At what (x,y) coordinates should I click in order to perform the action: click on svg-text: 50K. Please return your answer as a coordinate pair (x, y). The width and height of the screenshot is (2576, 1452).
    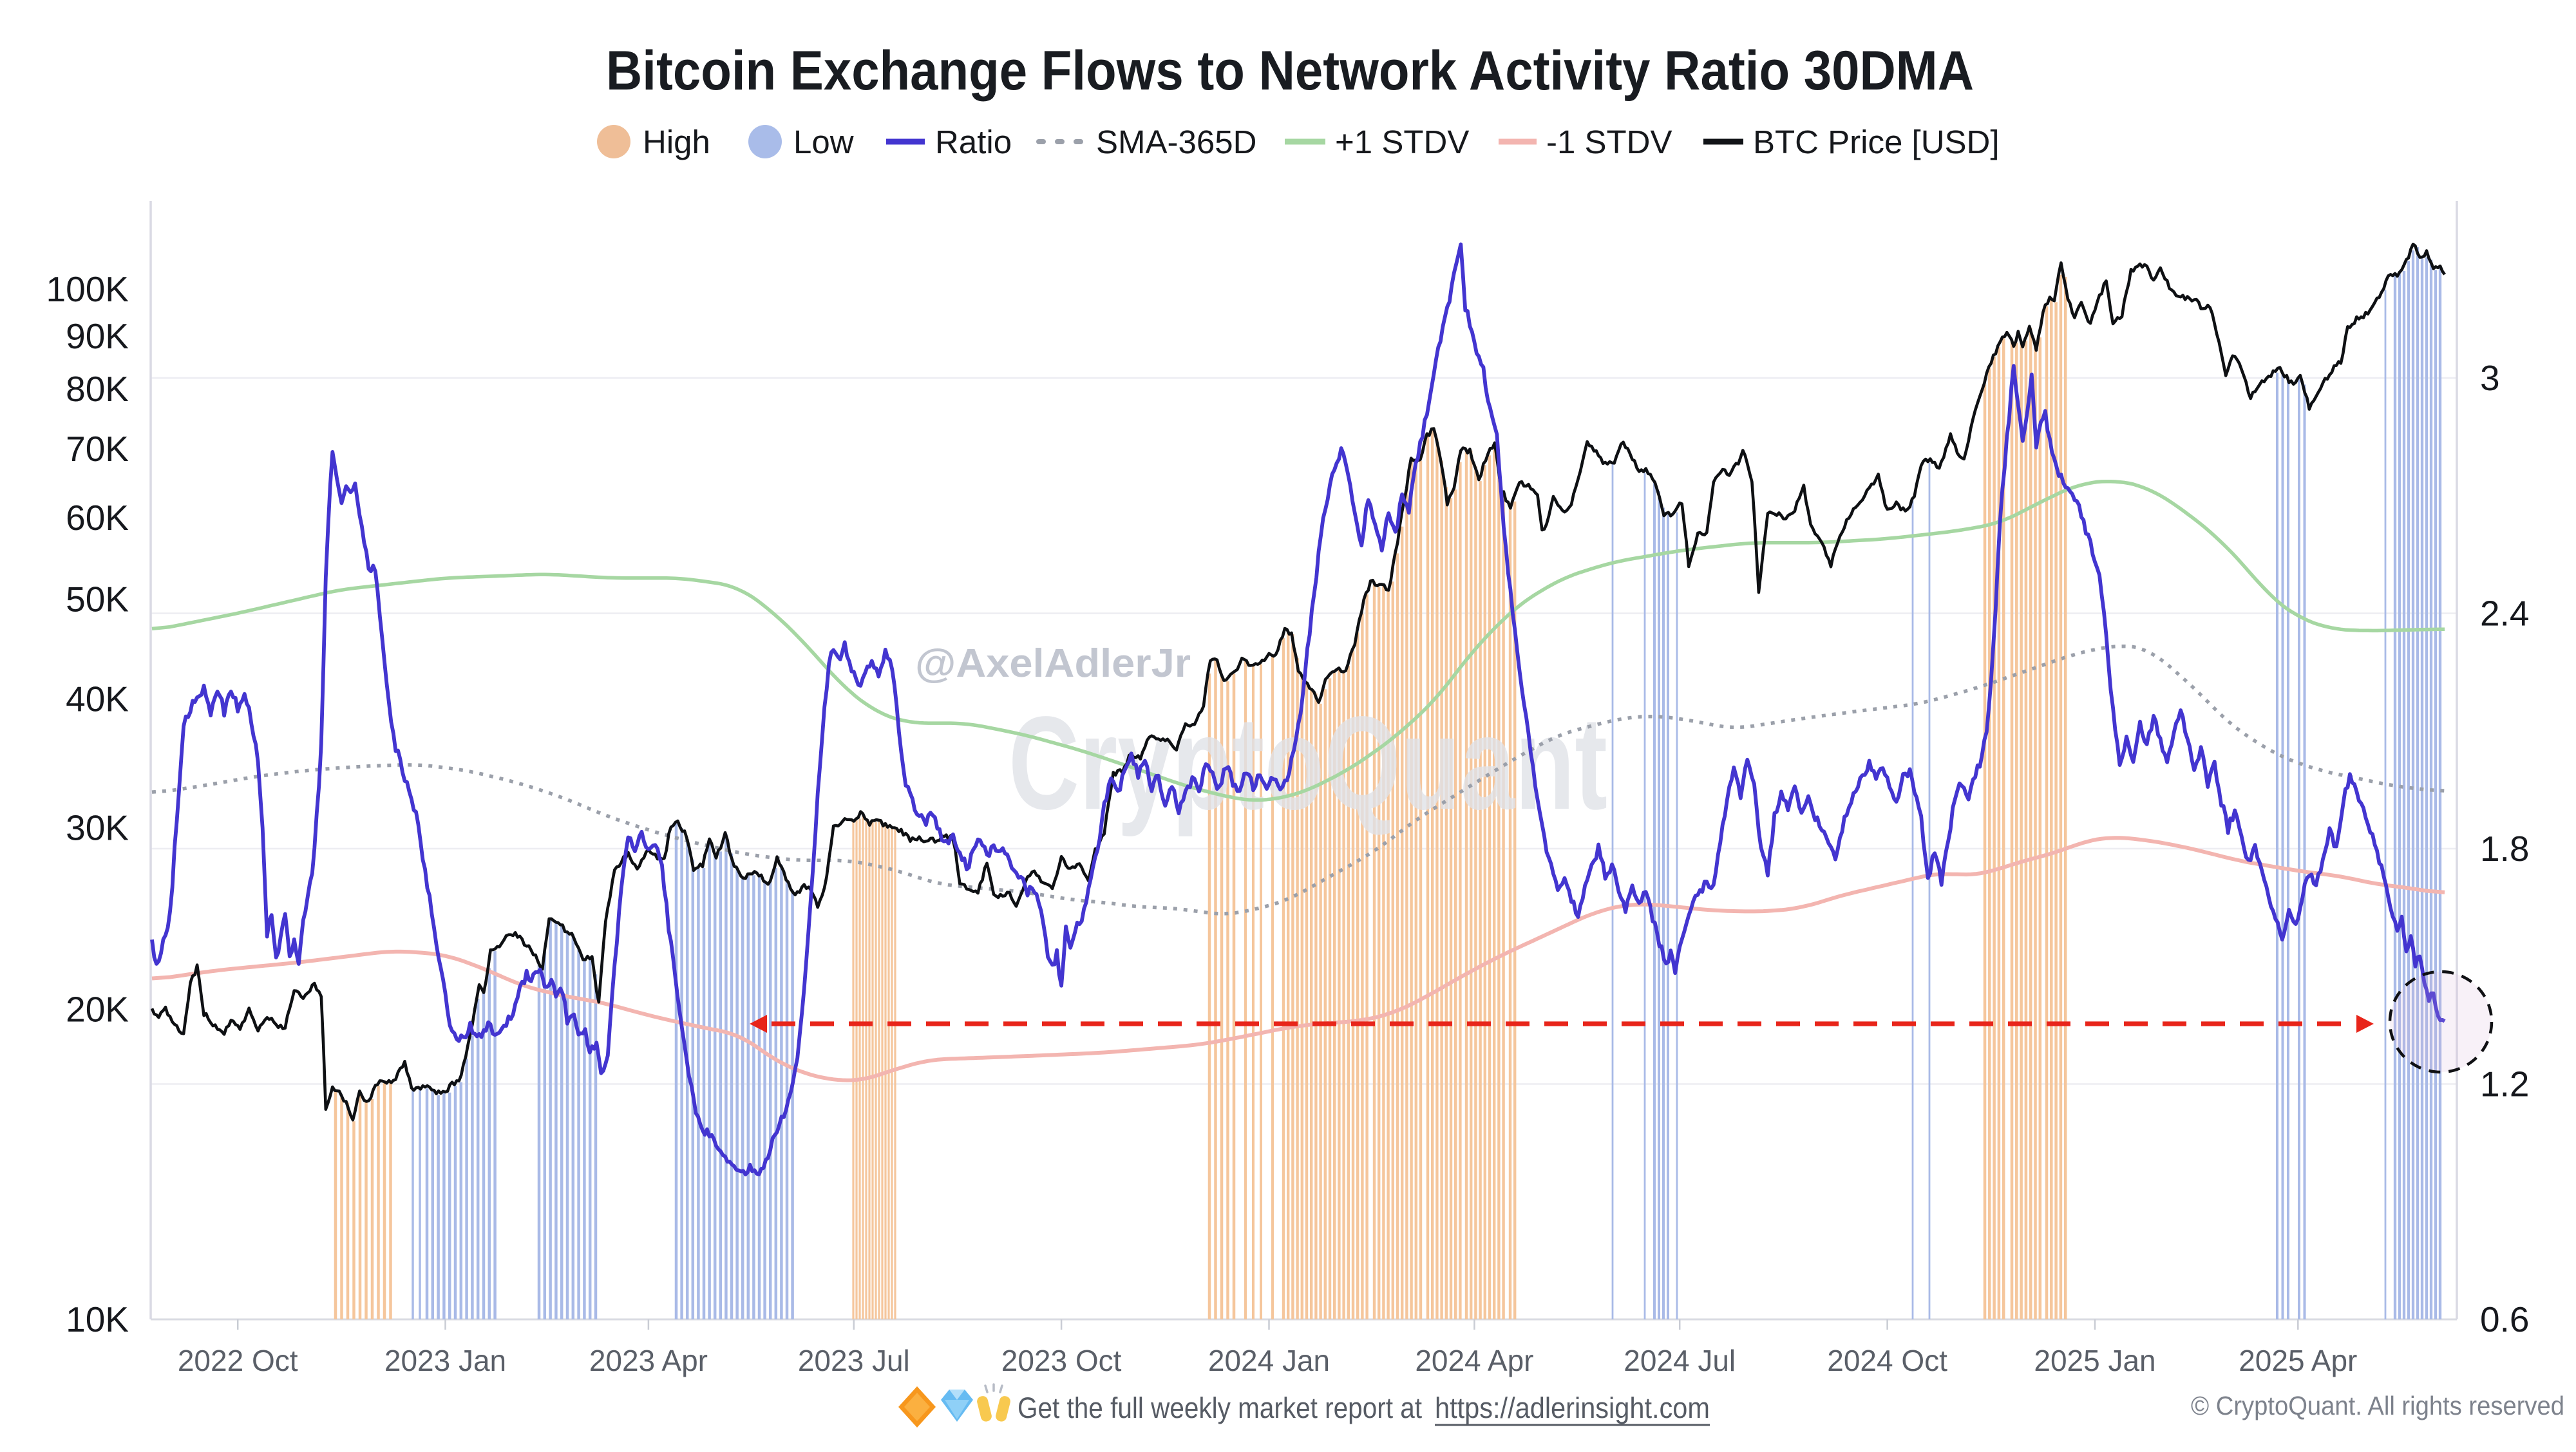
    Looking at the image, I should click on (97, 599).